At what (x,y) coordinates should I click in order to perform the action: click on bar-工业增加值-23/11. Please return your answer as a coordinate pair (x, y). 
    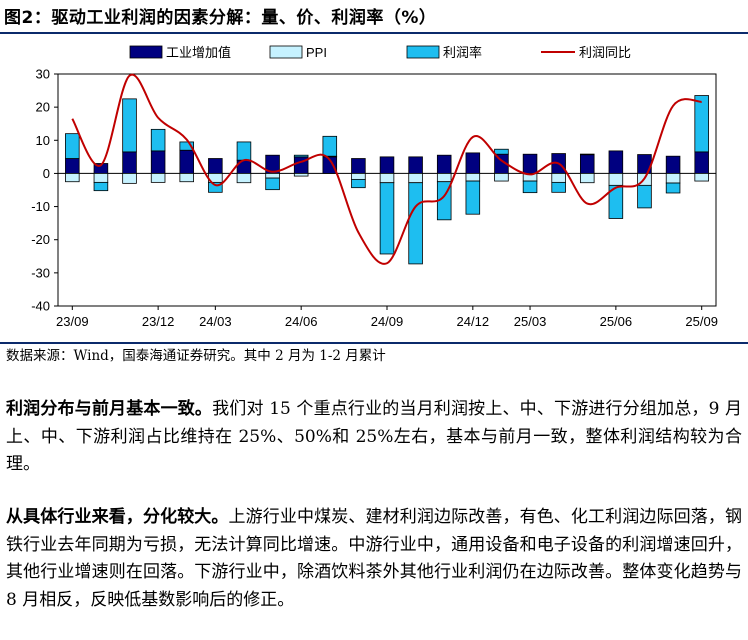
    Looking at the image, I should click on (129, 162).